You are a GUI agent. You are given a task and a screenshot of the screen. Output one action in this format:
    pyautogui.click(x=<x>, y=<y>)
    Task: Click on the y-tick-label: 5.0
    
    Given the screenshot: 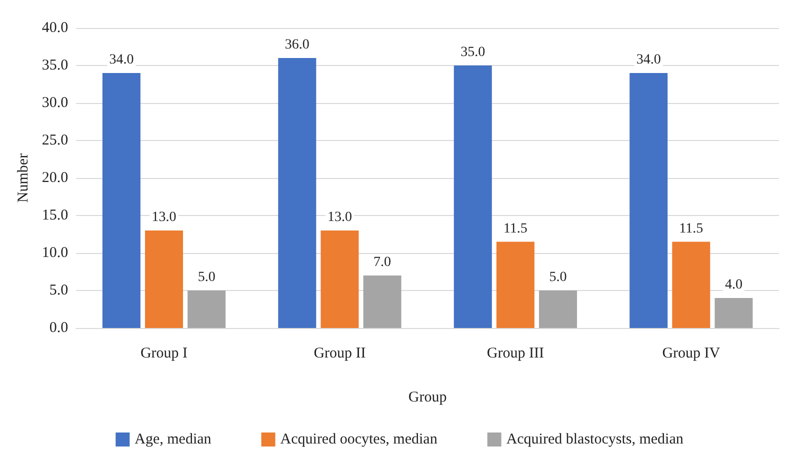 What is the action you would take?
    pyautogui.click(x=58, y=290)
    